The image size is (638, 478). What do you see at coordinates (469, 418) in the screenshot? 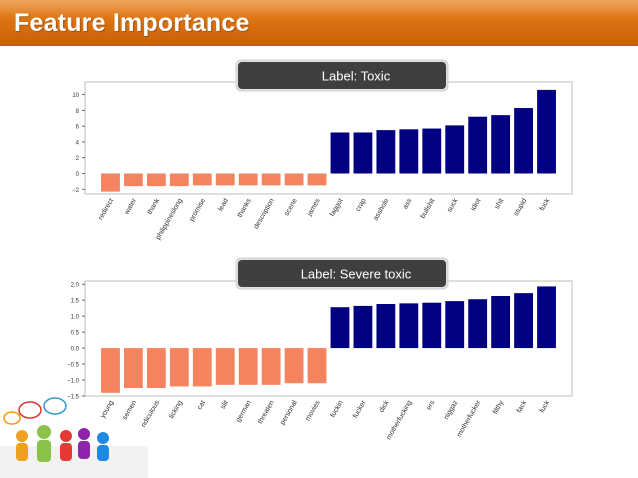
I see `x-tick-label: motherfucker` at bounding box center [469, 418].